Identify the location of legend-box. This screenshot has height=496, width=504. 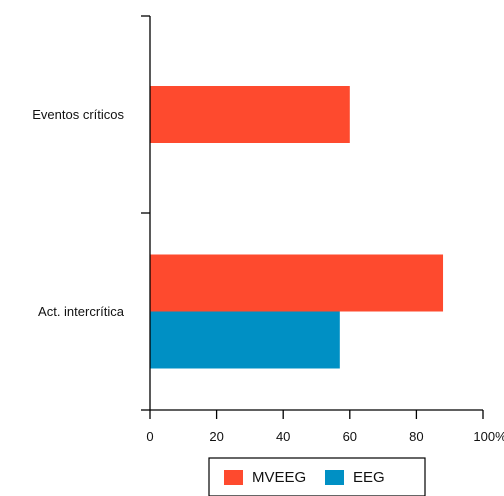
(317, 476).